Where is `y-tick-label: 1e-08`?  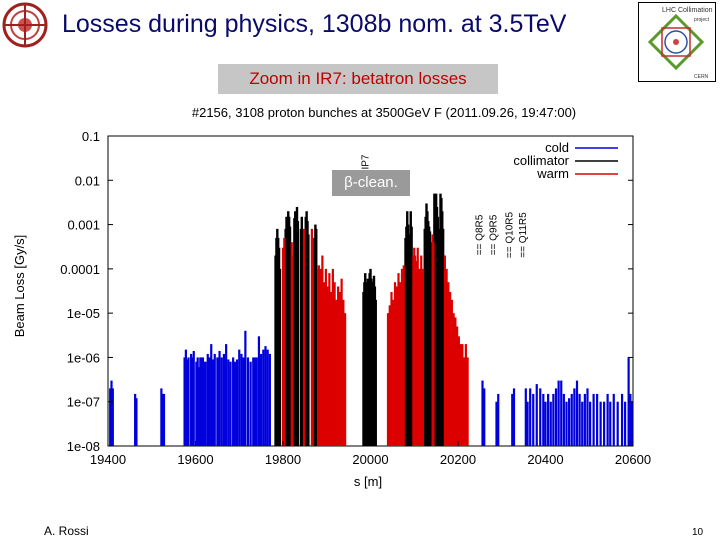 y-tick-label: 1e-08 is located at coordinates (83, 446).